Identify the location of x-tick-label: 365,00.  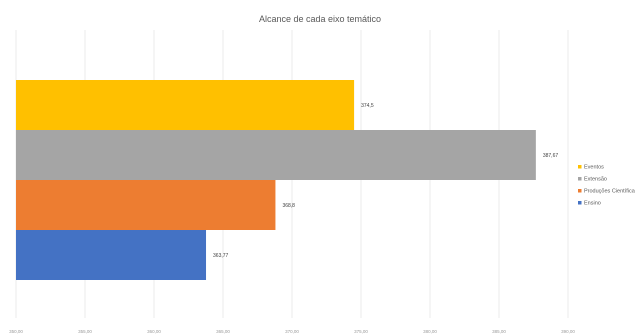
(223, 331).